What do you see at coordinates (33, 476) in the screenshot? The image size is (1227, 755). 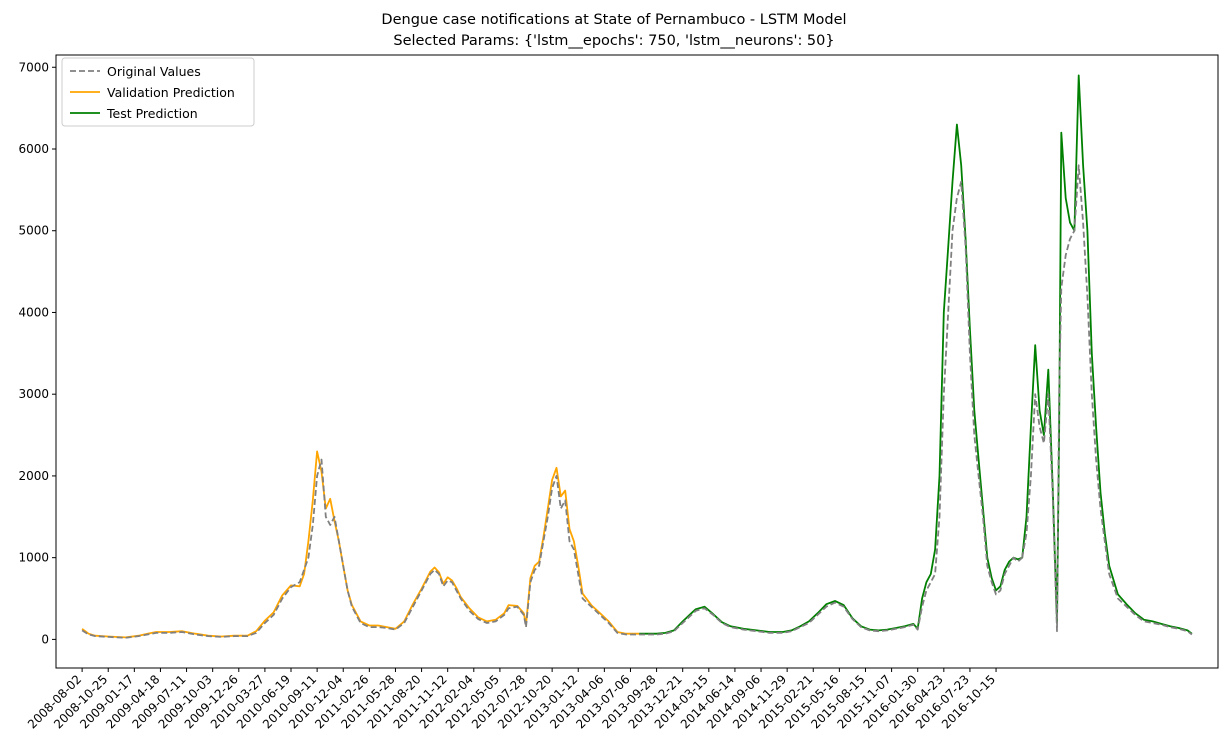 I see `y-tick-label: 2000` at bounding box center [33, 476].